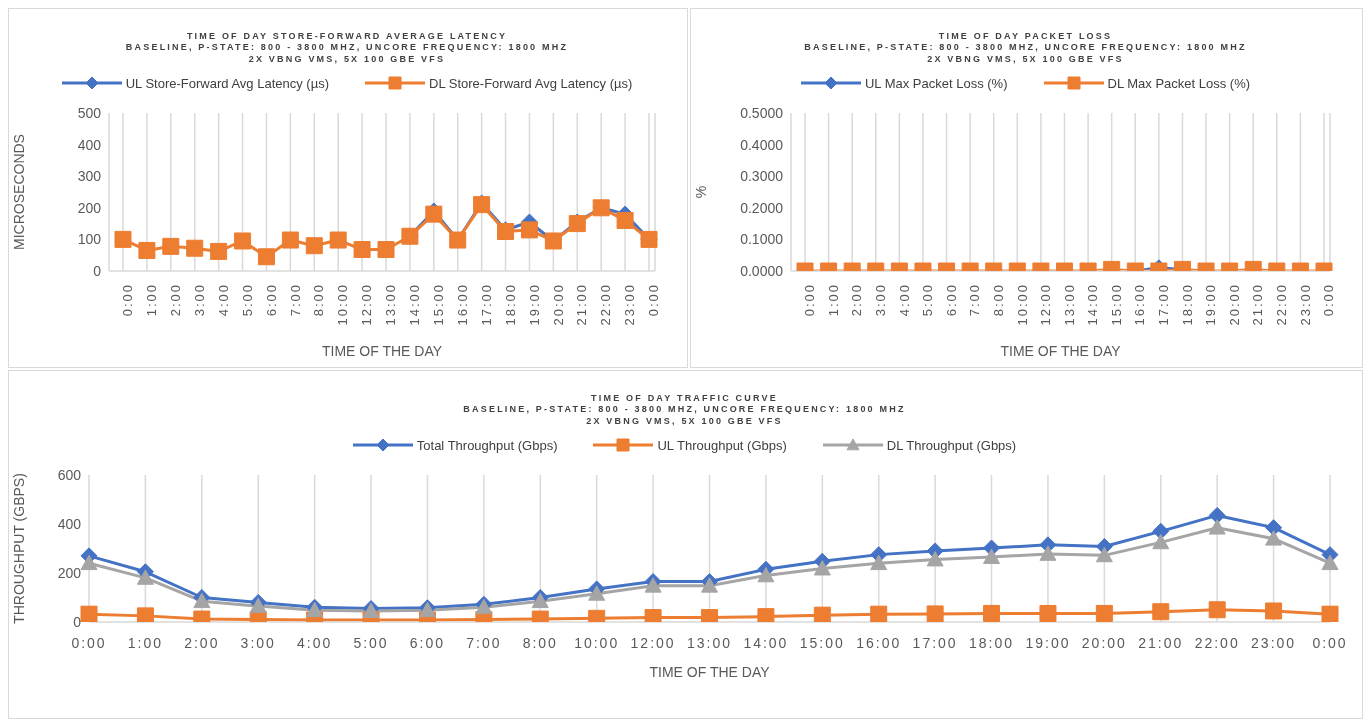  Describe the element at coordinates (371, 642) in the screenshot. I see `x-tick-label: 5:00` at that location.